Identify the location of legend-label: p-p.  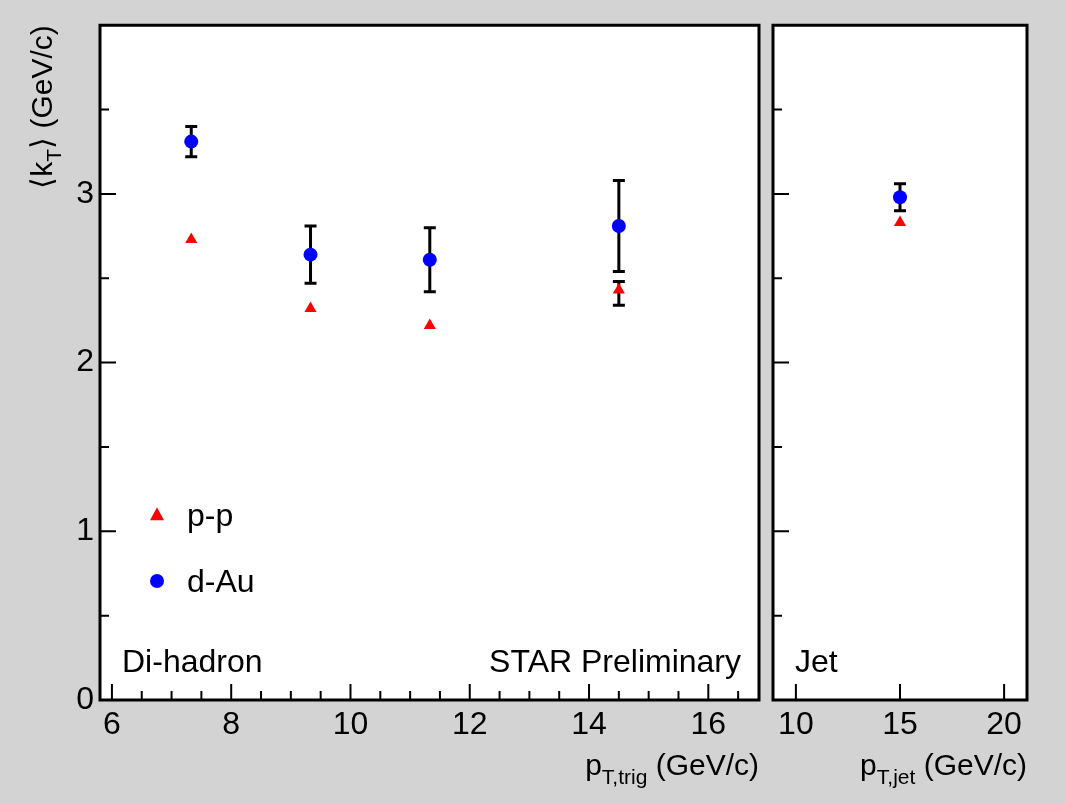
(210, 515).